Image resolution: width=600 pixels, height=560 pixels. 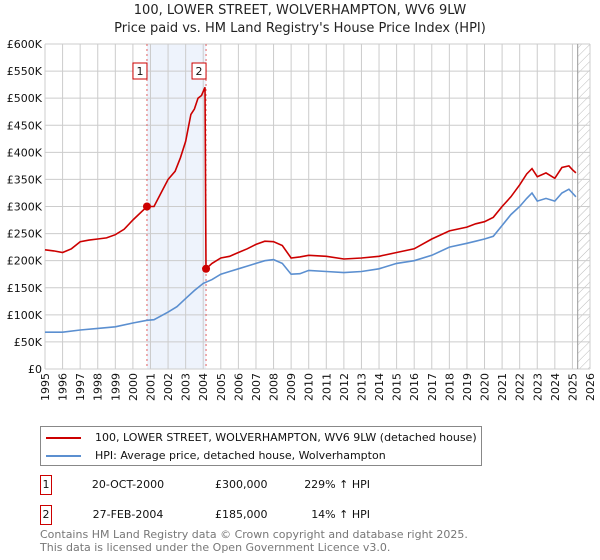 What do you see at coordinates (98, 387) in the screenshot?
I see `x-tick-label: 1998` at bounding box center [98, 387].